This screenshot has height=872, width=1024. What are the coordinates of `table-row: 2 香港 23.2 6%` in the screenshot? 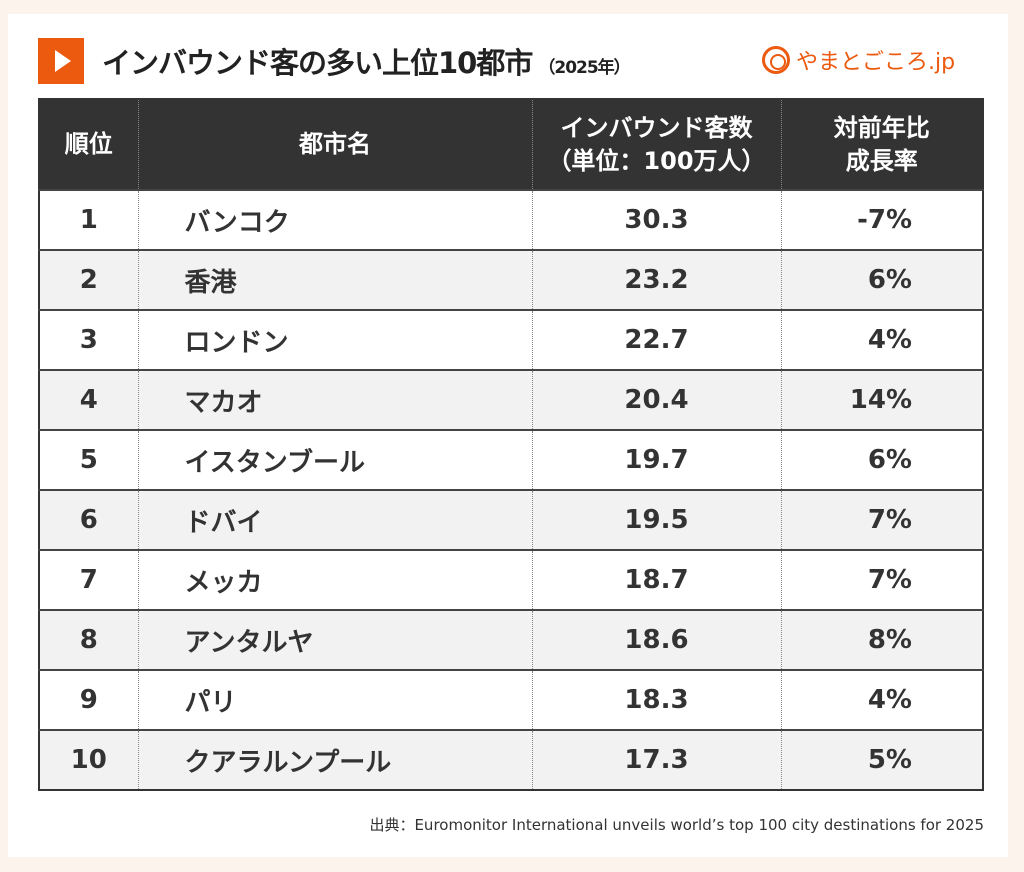 It's located at (511, 279).